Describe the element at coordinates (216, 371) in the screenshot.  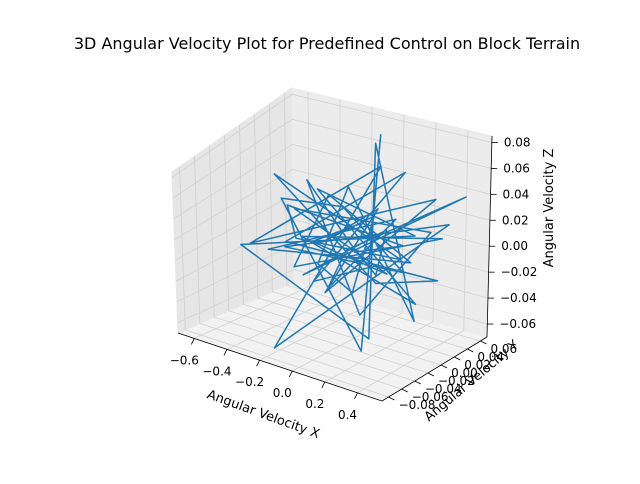
I see `x-tick-label: −0.4` at that location.